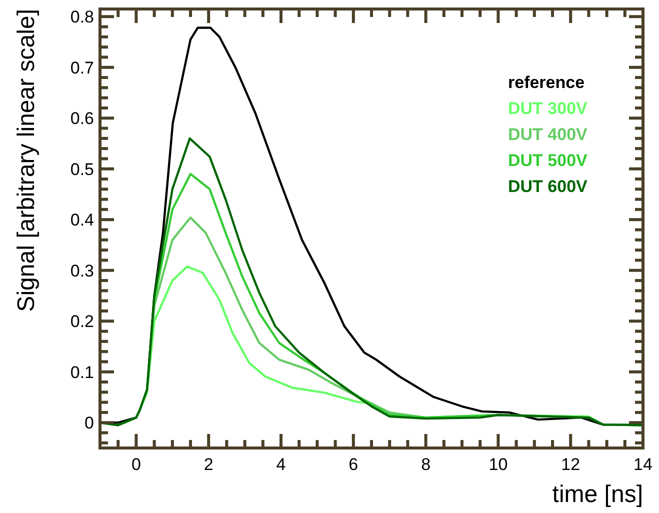 This screenshot has height=513, width=659. What do you see at coordinates (82, 372) in the screenshot?
I see `y-tick-label: 0.1` at bounding box center [82, 372].